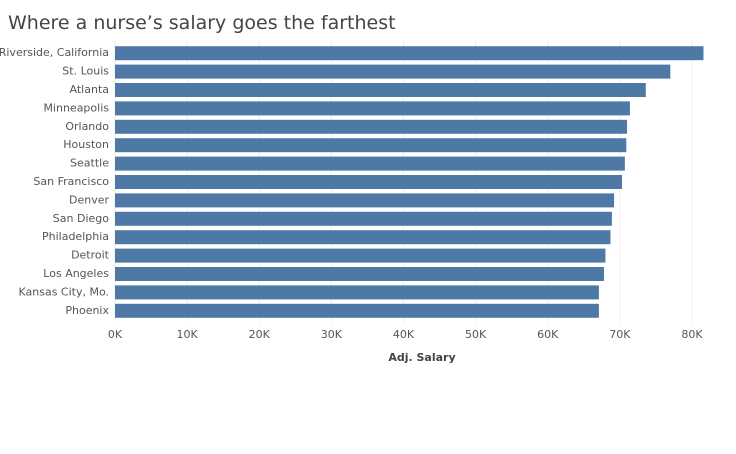 The width and height of the screenshot is (736, 454). What do you see at coordinates (548, 334) in the screenshot?
I see `x-tick-label: 60K` at bounding box center [548, 334].